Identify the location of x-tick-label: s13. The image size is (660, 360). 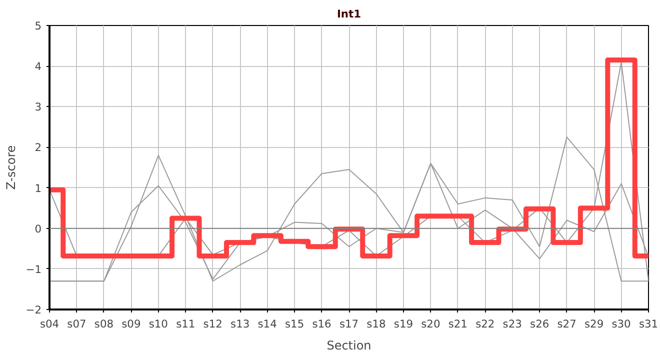
(240, 324).